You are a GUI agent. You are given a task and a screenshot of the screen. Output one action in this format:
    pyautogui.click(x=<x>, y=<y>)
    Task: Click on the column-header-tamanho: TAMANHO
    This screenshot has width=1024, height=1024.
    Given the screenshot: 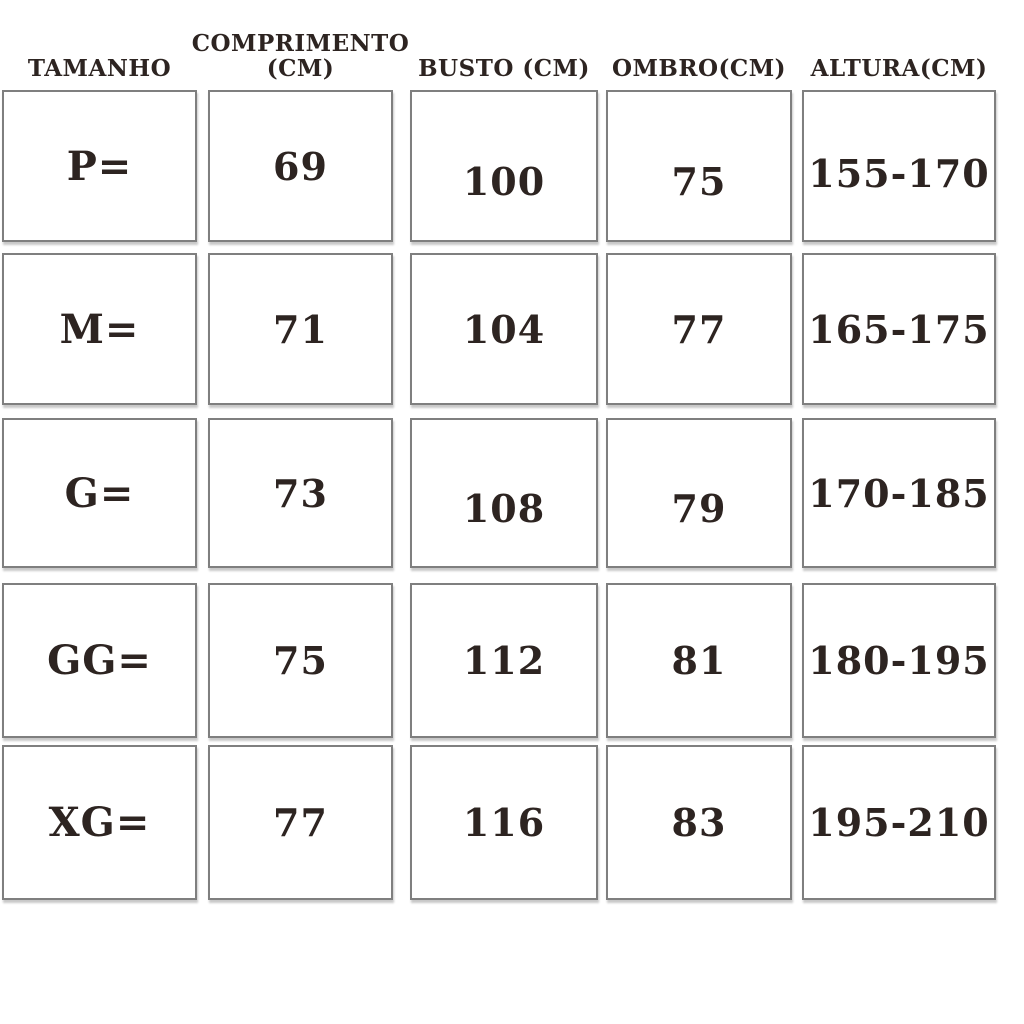 What is the action you would take?
    pyautogui.click(x=99, y=69)
    